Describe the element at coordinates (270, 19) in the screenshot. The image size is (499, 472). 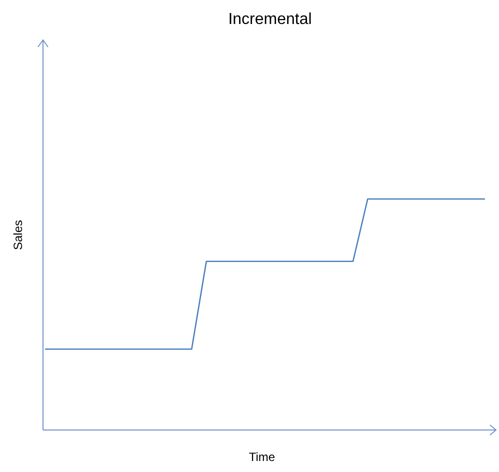
I see `chart-title: Incremental` at that location.